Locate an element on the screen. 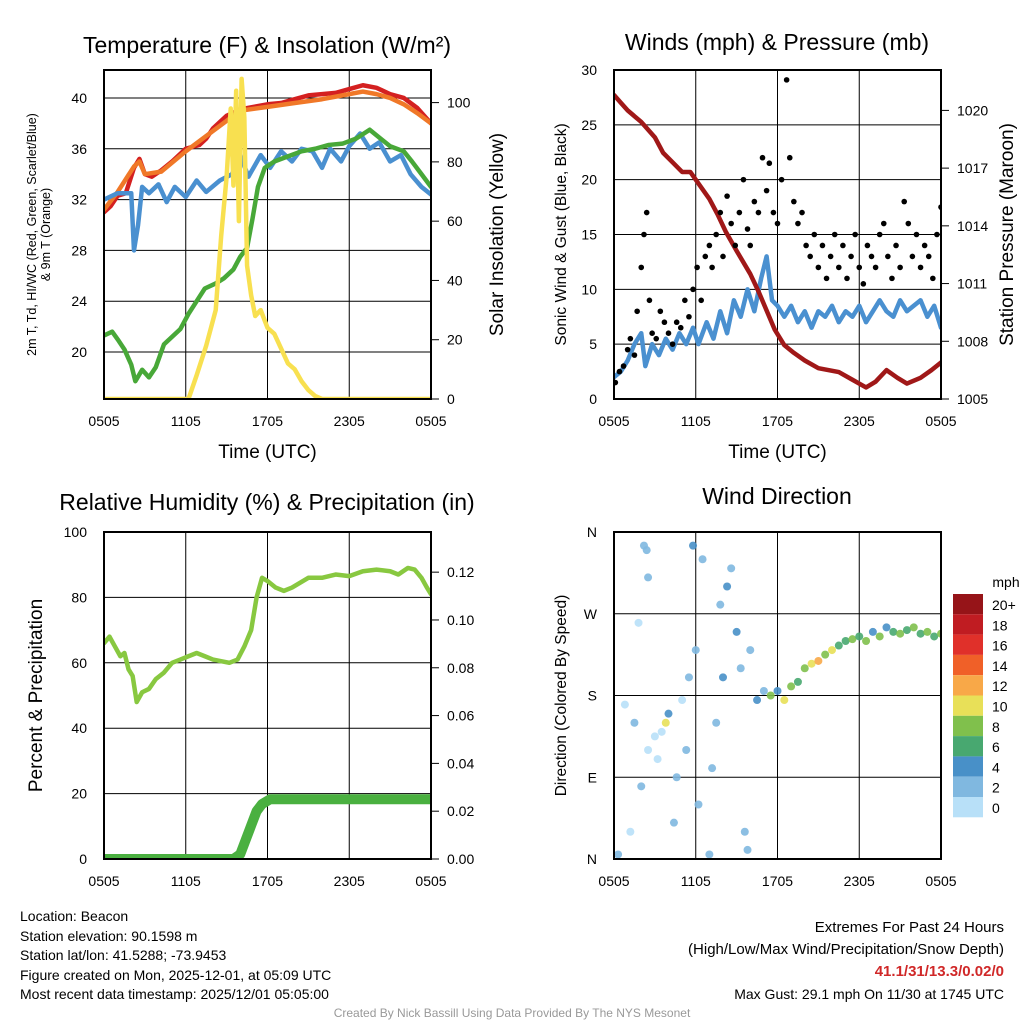 The width and height of the screenshot is (1024, 1024). y2-tick-label: 1008 is located at coordinates (972, 341).